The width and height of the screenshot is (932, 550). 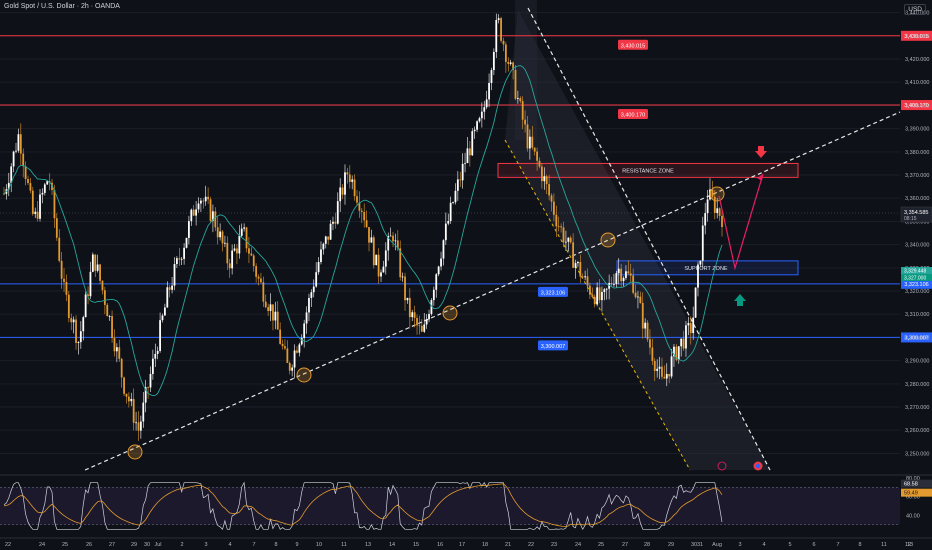 I want to click on price-tick-label: 3,390.000, so click(x=917, y=130).